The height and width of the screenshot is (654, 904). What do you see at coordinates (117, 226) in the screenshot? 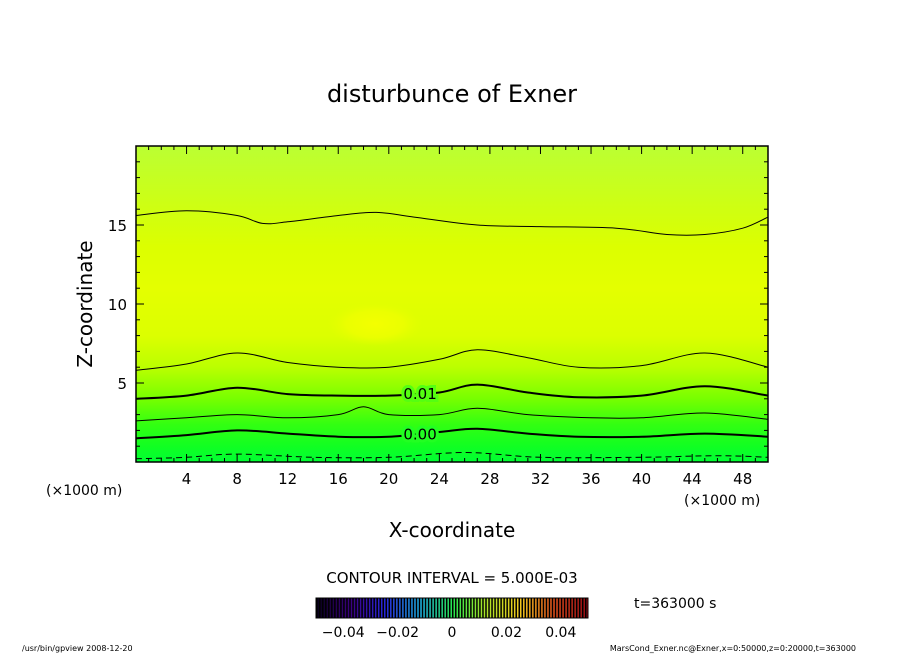
I see `y-tick-label: 15` at bounding box center [117, 226].